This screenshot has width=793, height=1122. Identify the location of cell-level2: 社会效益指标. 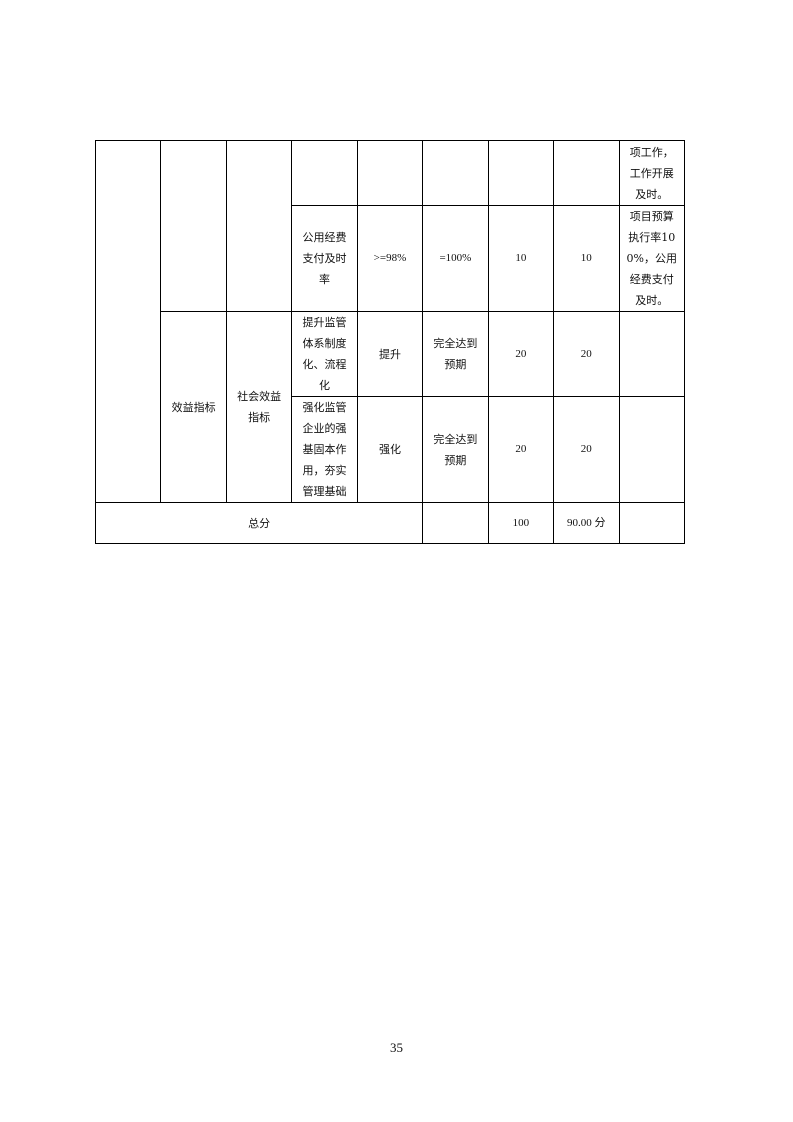
(259, 407).